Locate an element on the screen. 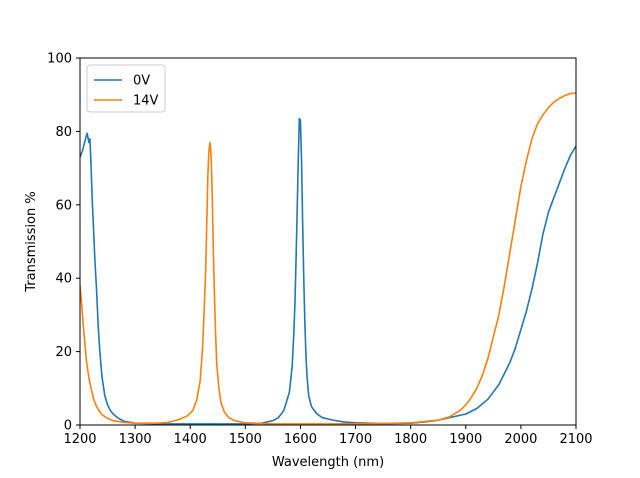 The image size is (640, 478). y-tick-label: 80 is located at coordinates (63, 132).